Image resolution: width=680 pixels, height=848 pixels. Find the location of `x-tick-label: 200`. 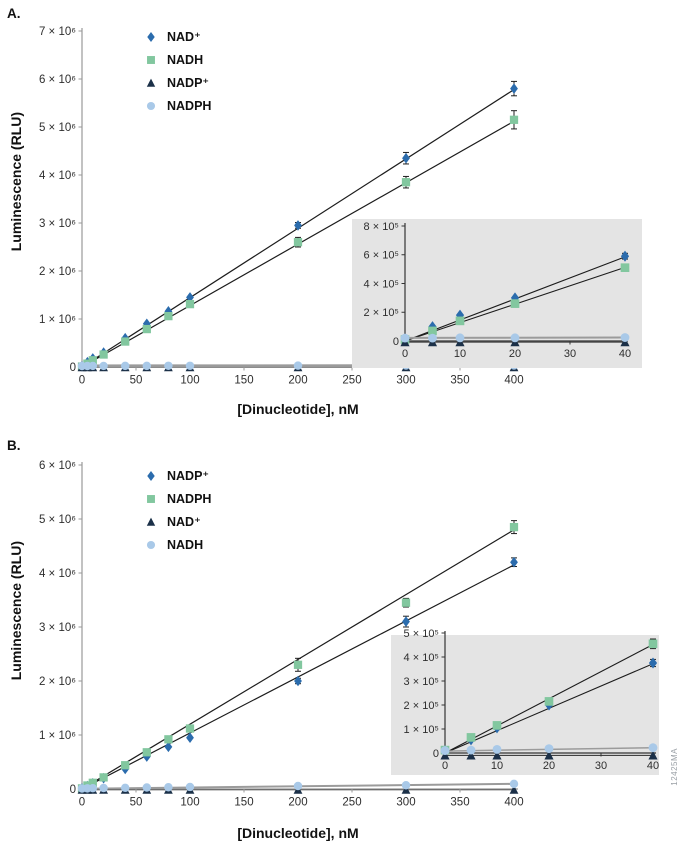

x-tick-label: 200 is located at coordinates (297, 803).